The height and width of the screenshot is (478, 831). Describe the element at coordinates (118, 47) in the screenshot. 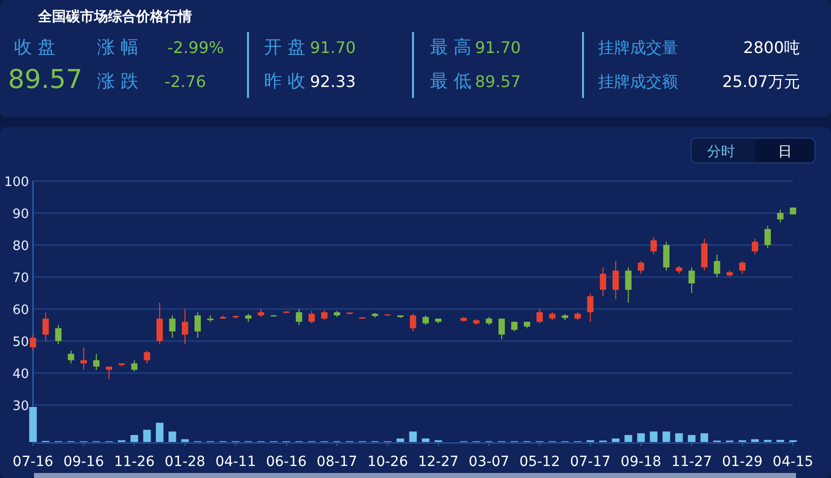

I see `text: 涨 幅` at that location.